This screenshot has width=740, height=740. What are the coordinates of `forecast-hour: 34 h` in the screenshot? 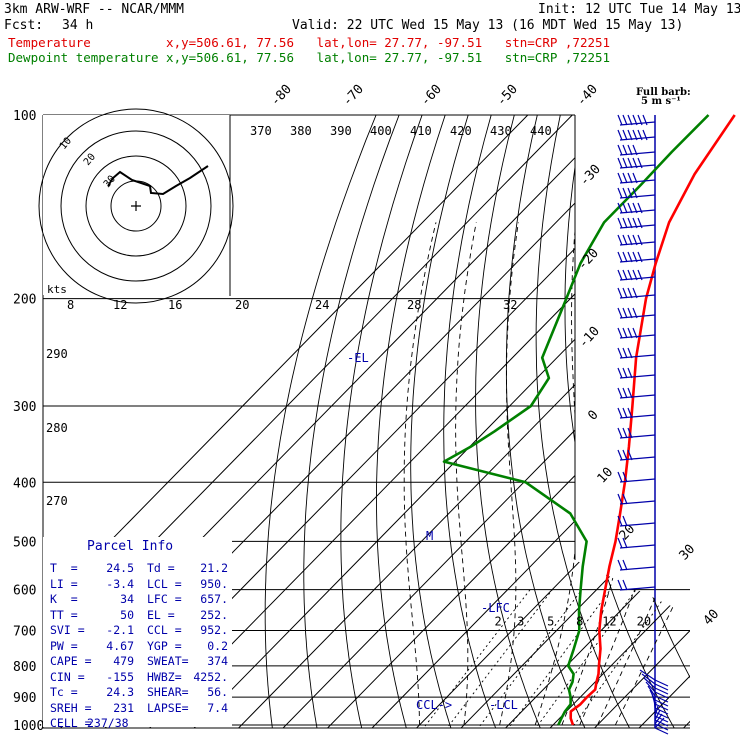 It's located at (78, 25).